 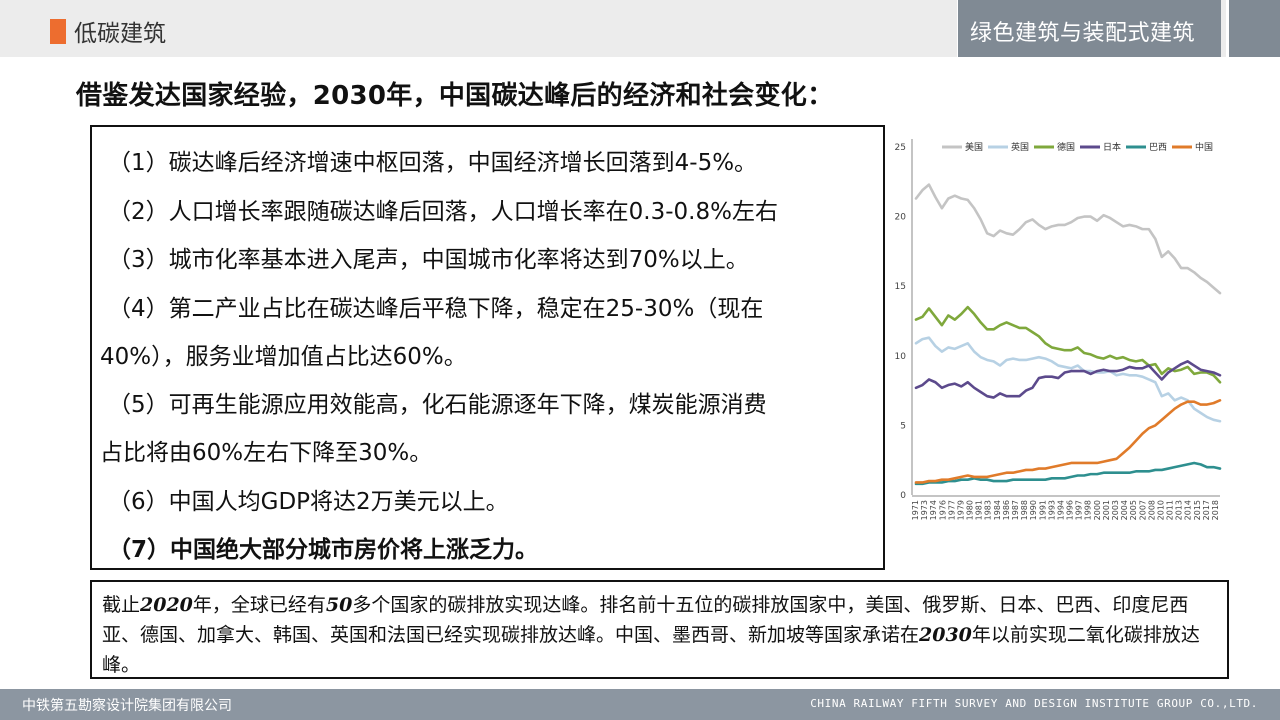 I want to click on section-title: 低碳建筑, so click(x=120, y=34).